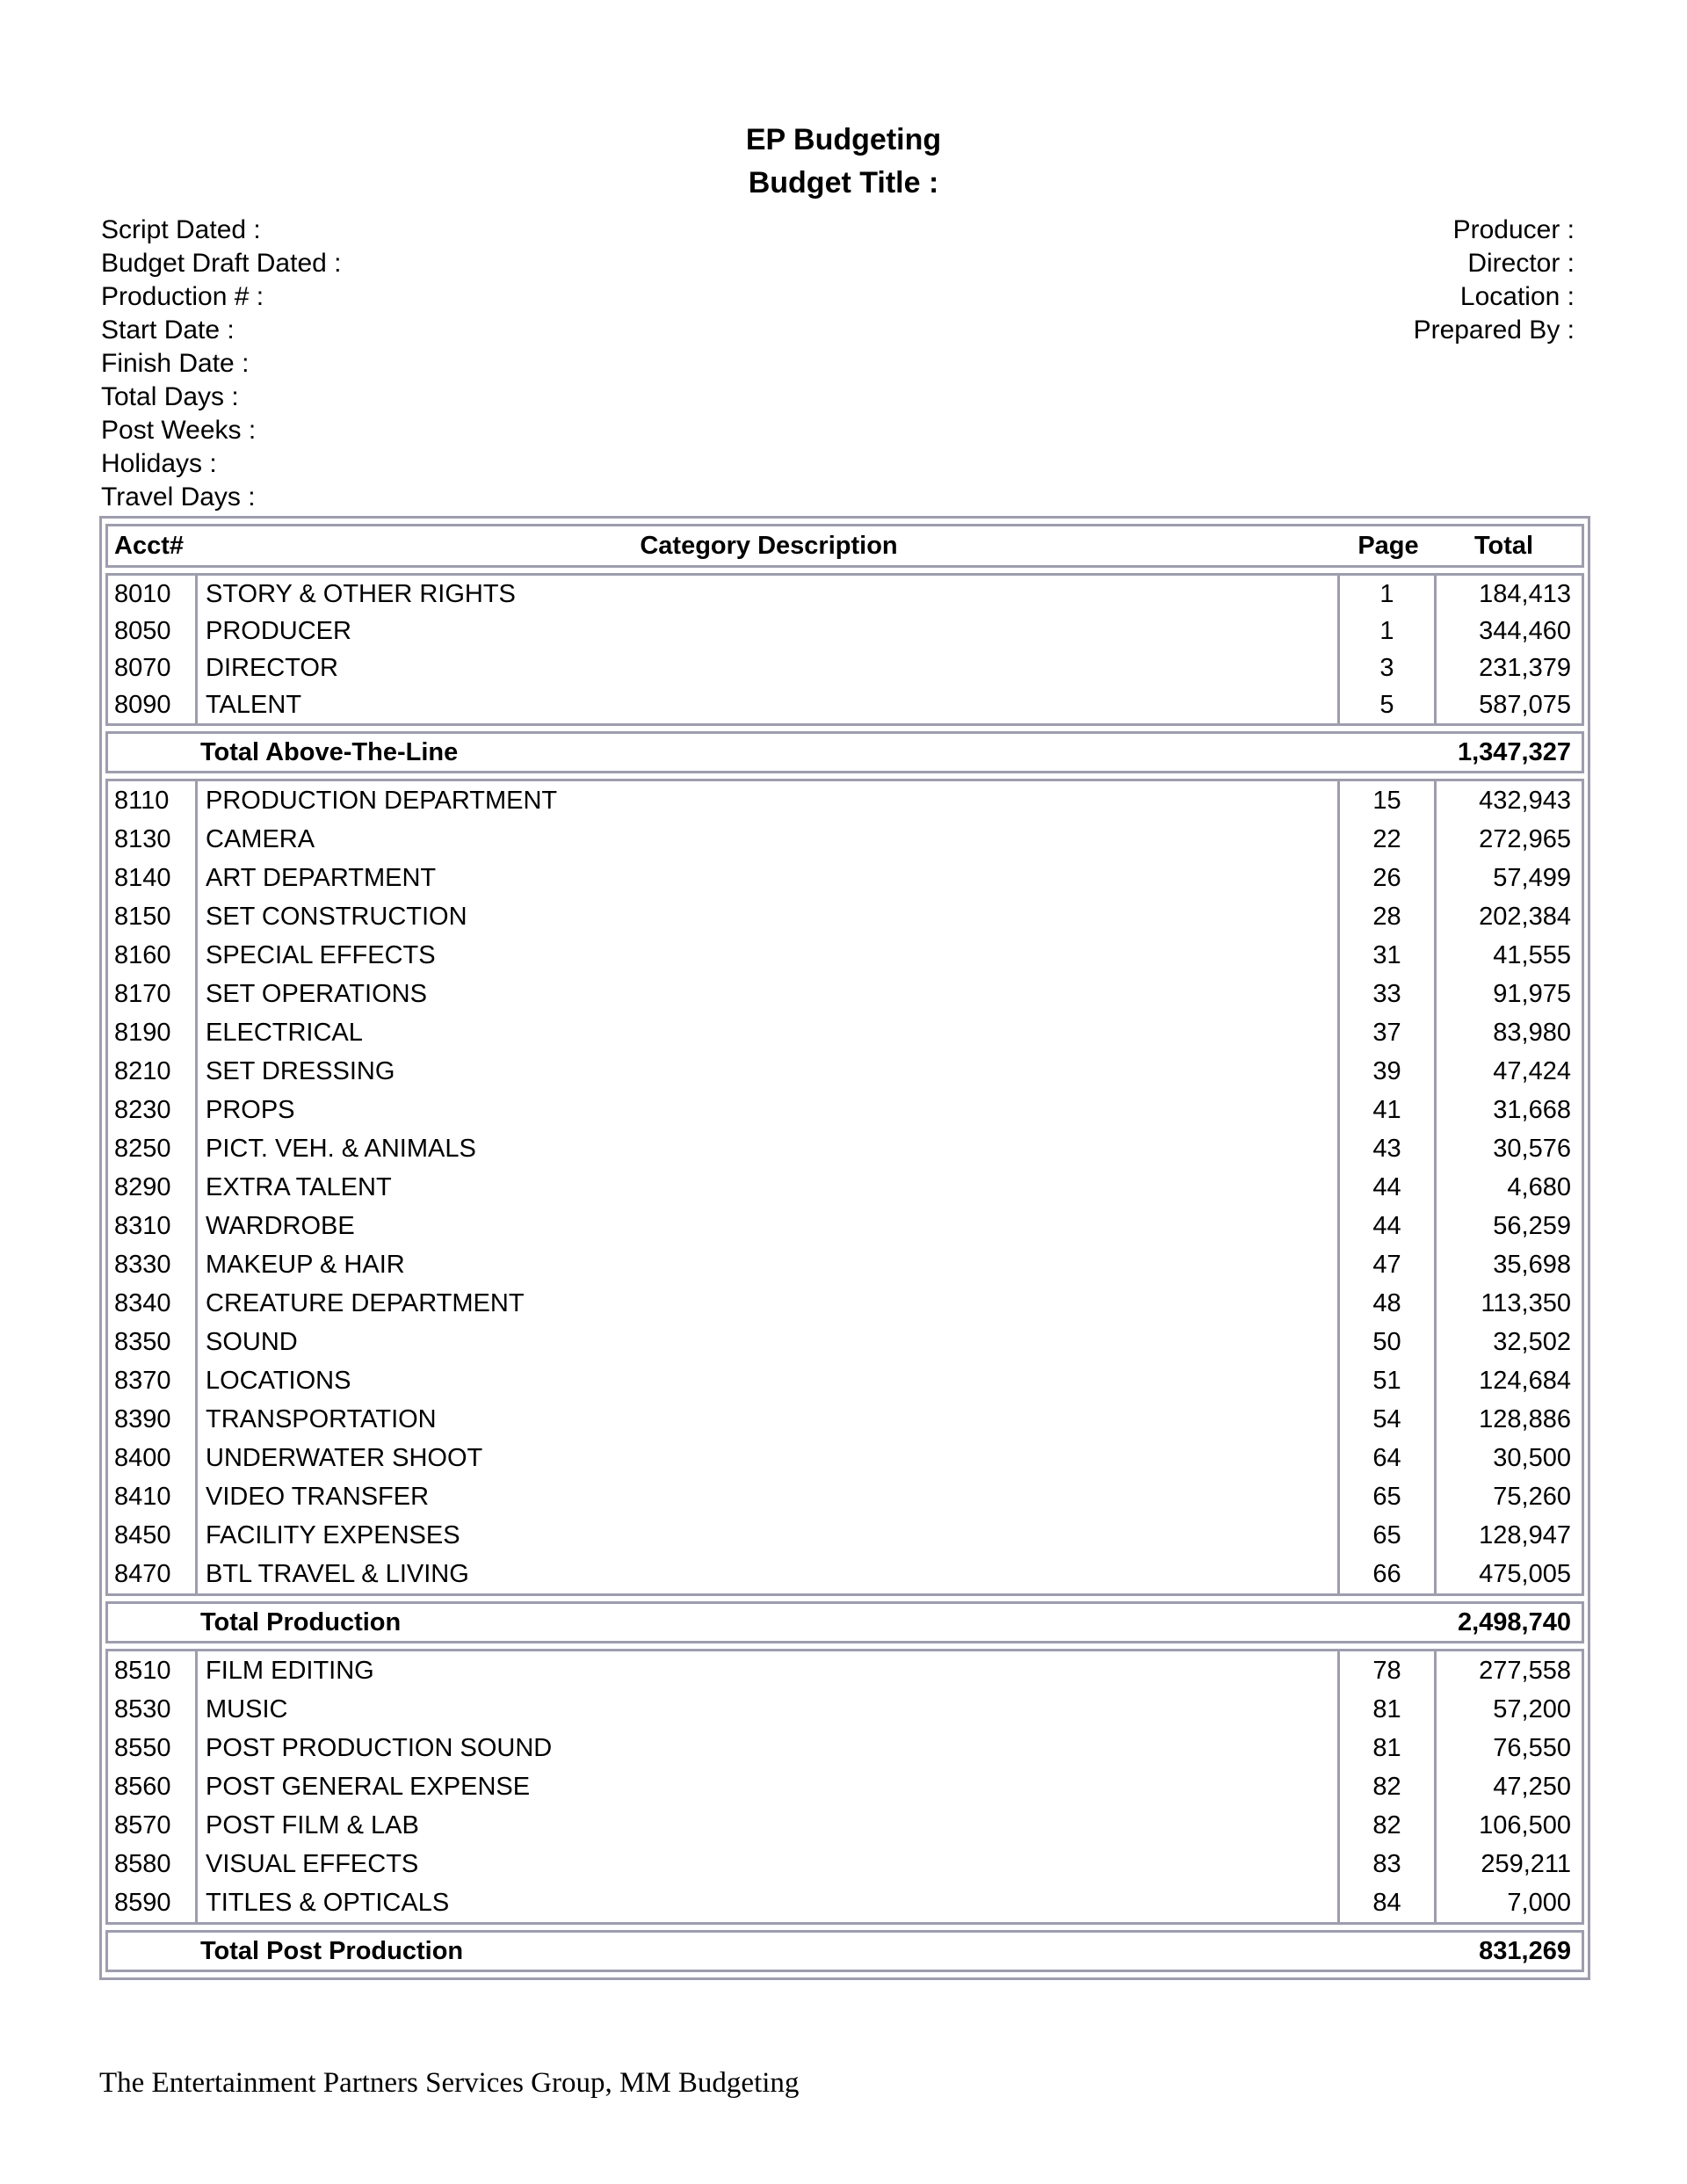 This screenshot has width=1687, height=2184. Describe the element at coordinates (845, 955) in the screenshot. I see `table-row: 8160 SPECIAL EFFECTS 31 41,555` at that location.